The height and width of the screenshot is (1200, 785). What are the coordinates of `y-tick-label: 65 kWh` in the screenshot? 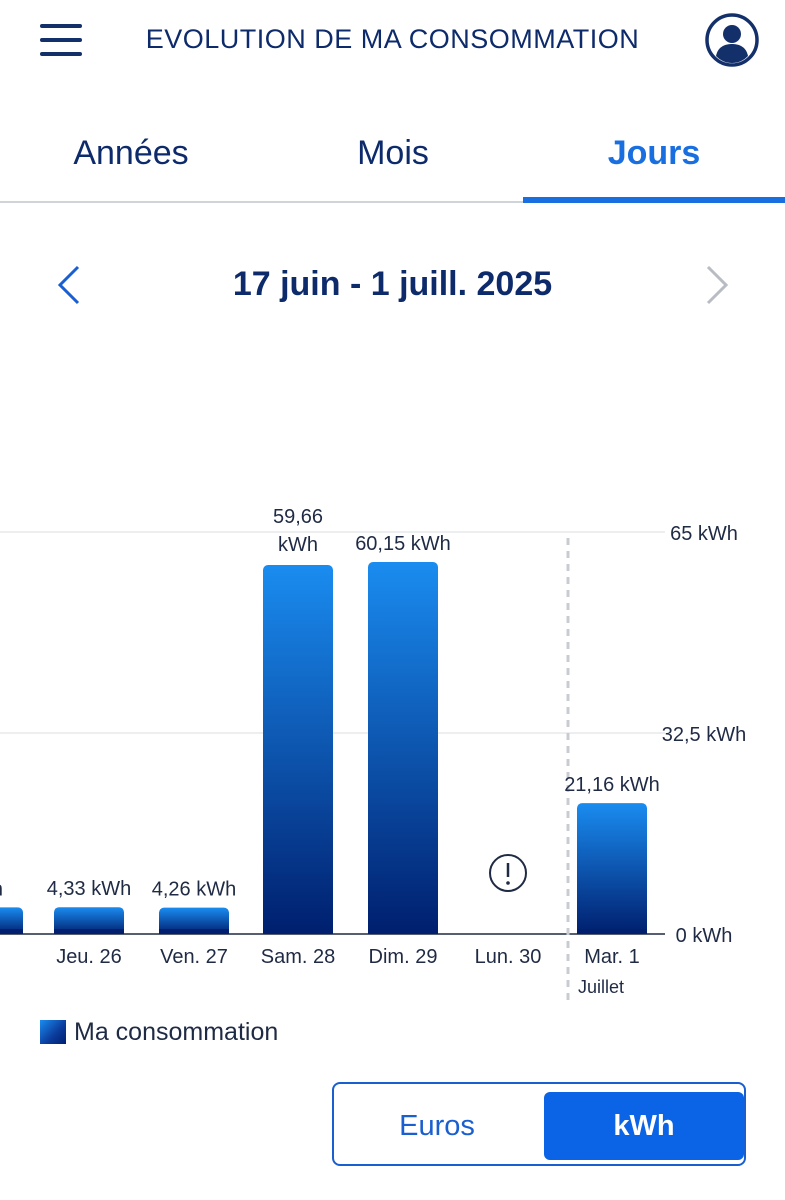 It's located at (704, 534).